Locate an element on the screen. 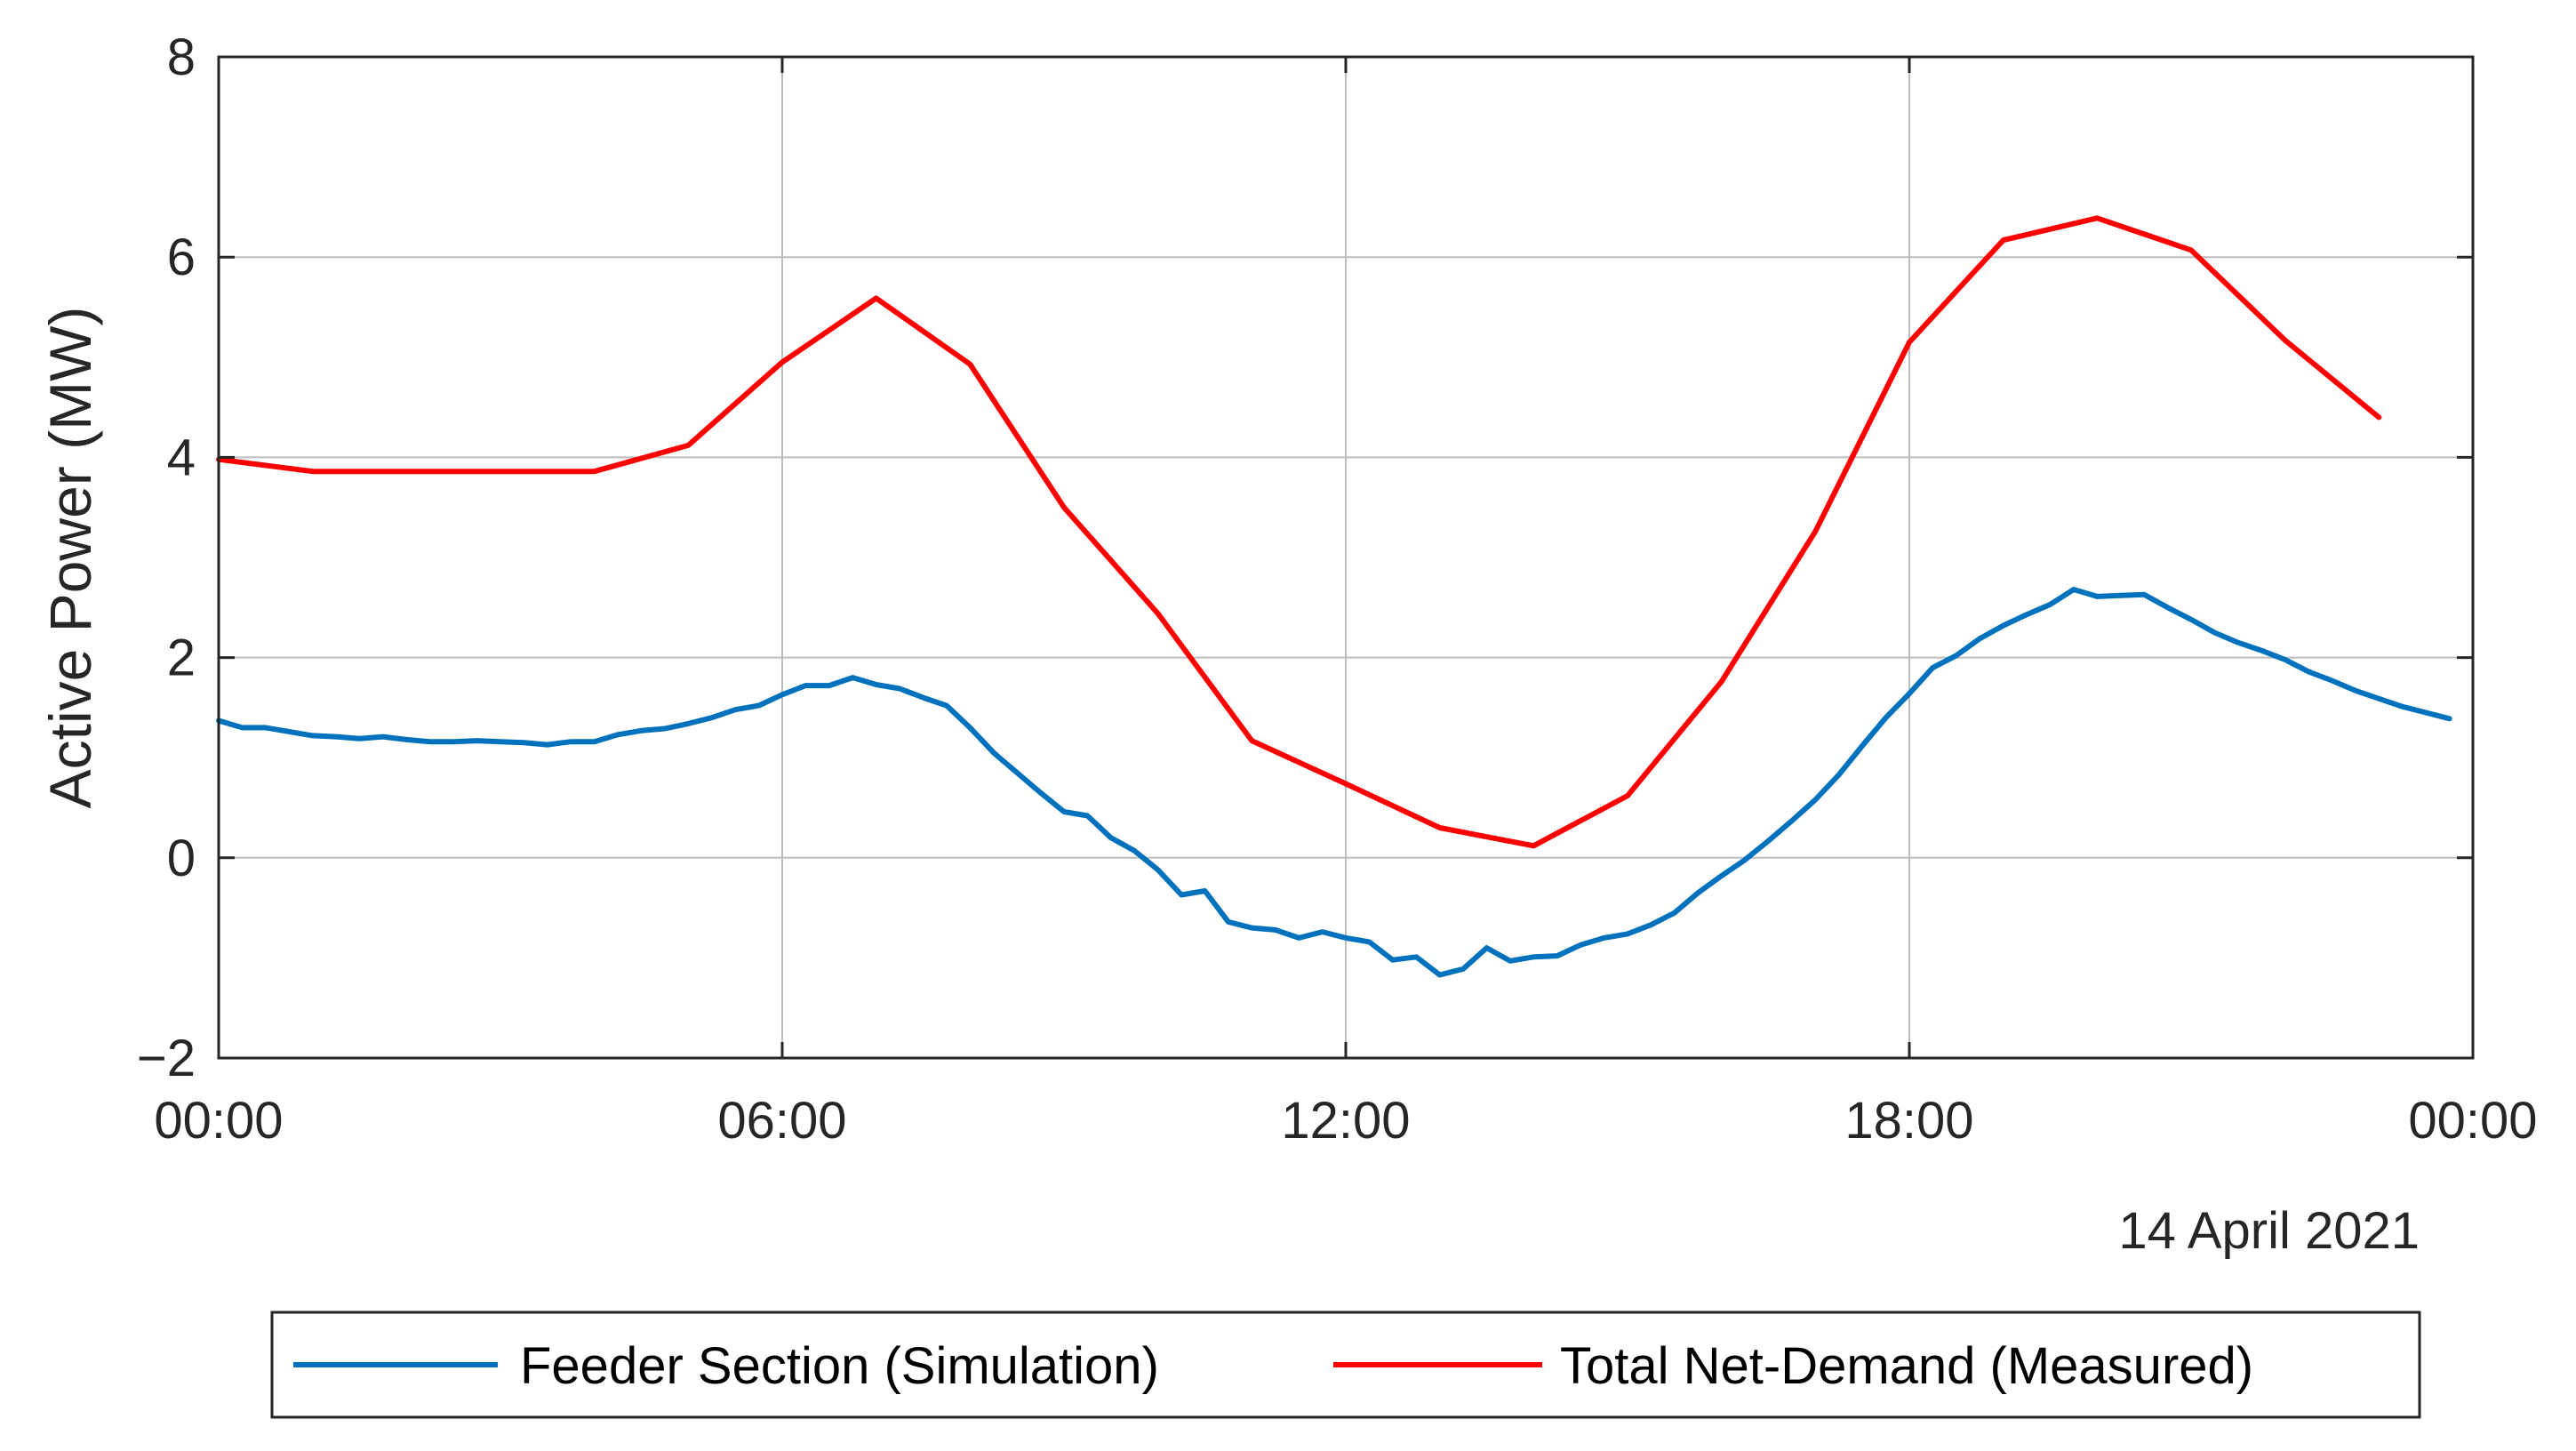 This screenshot has width=2576, height=1451. y-axis-label: Active Power (MW) is located at coordinates (70, 558).